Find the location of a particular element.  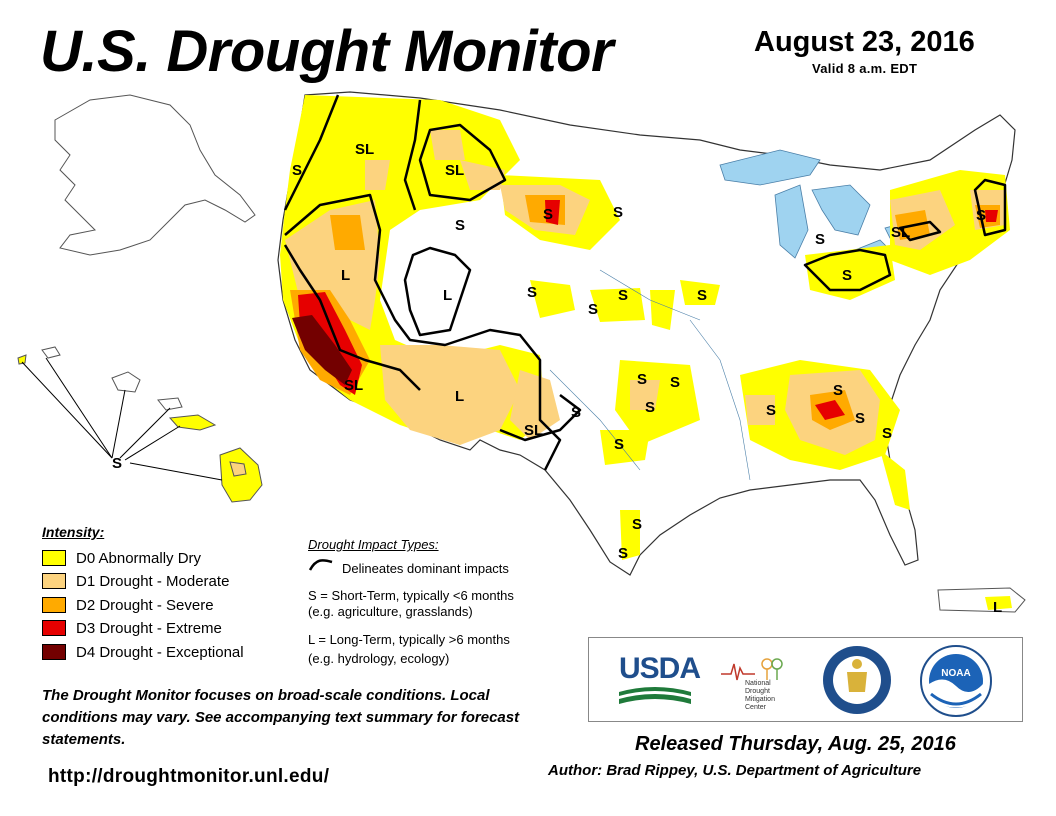

hawaii-pointer-lines is located at coordinates (122, 419).